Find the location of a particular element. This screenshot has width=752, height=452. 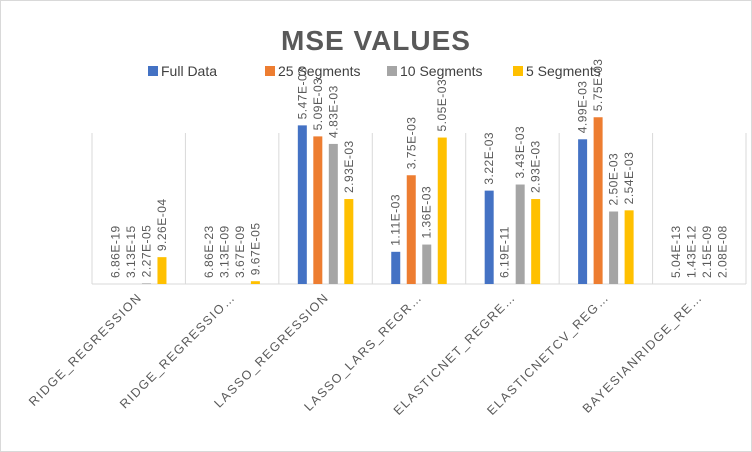

legend-label-5-segments: 5 Segments is located at coordinates (563, 71).